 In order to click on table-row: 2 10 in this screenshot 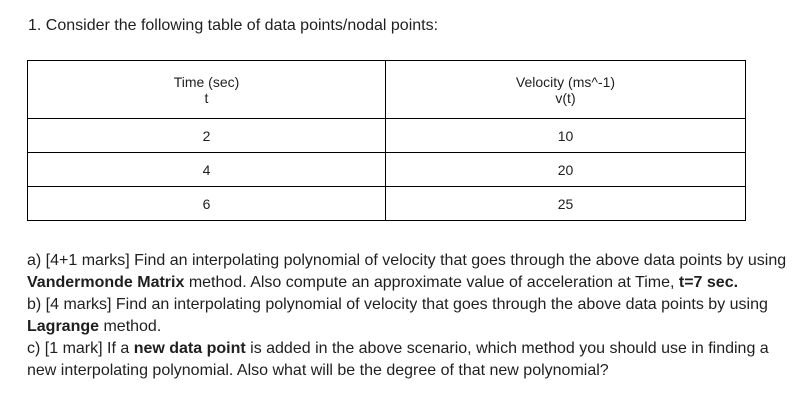, I will do `click(386, 135)`.